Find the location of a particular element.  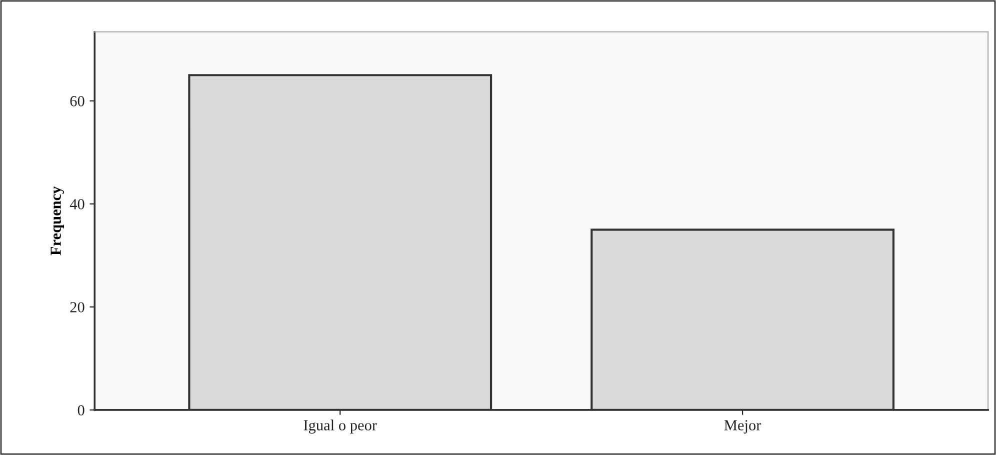

y-tick-label: 0 is located at coordinates (81, 410).